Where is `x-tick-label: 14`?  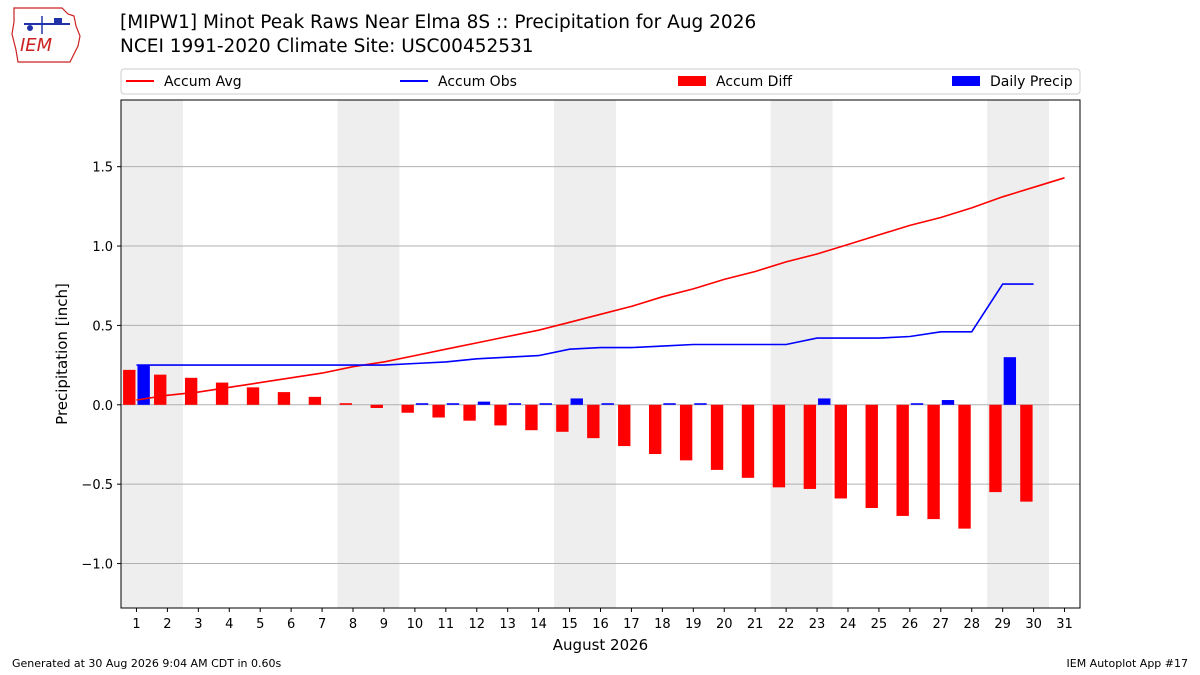
x-tick-label: 14 is located at coordinates (538, 624).